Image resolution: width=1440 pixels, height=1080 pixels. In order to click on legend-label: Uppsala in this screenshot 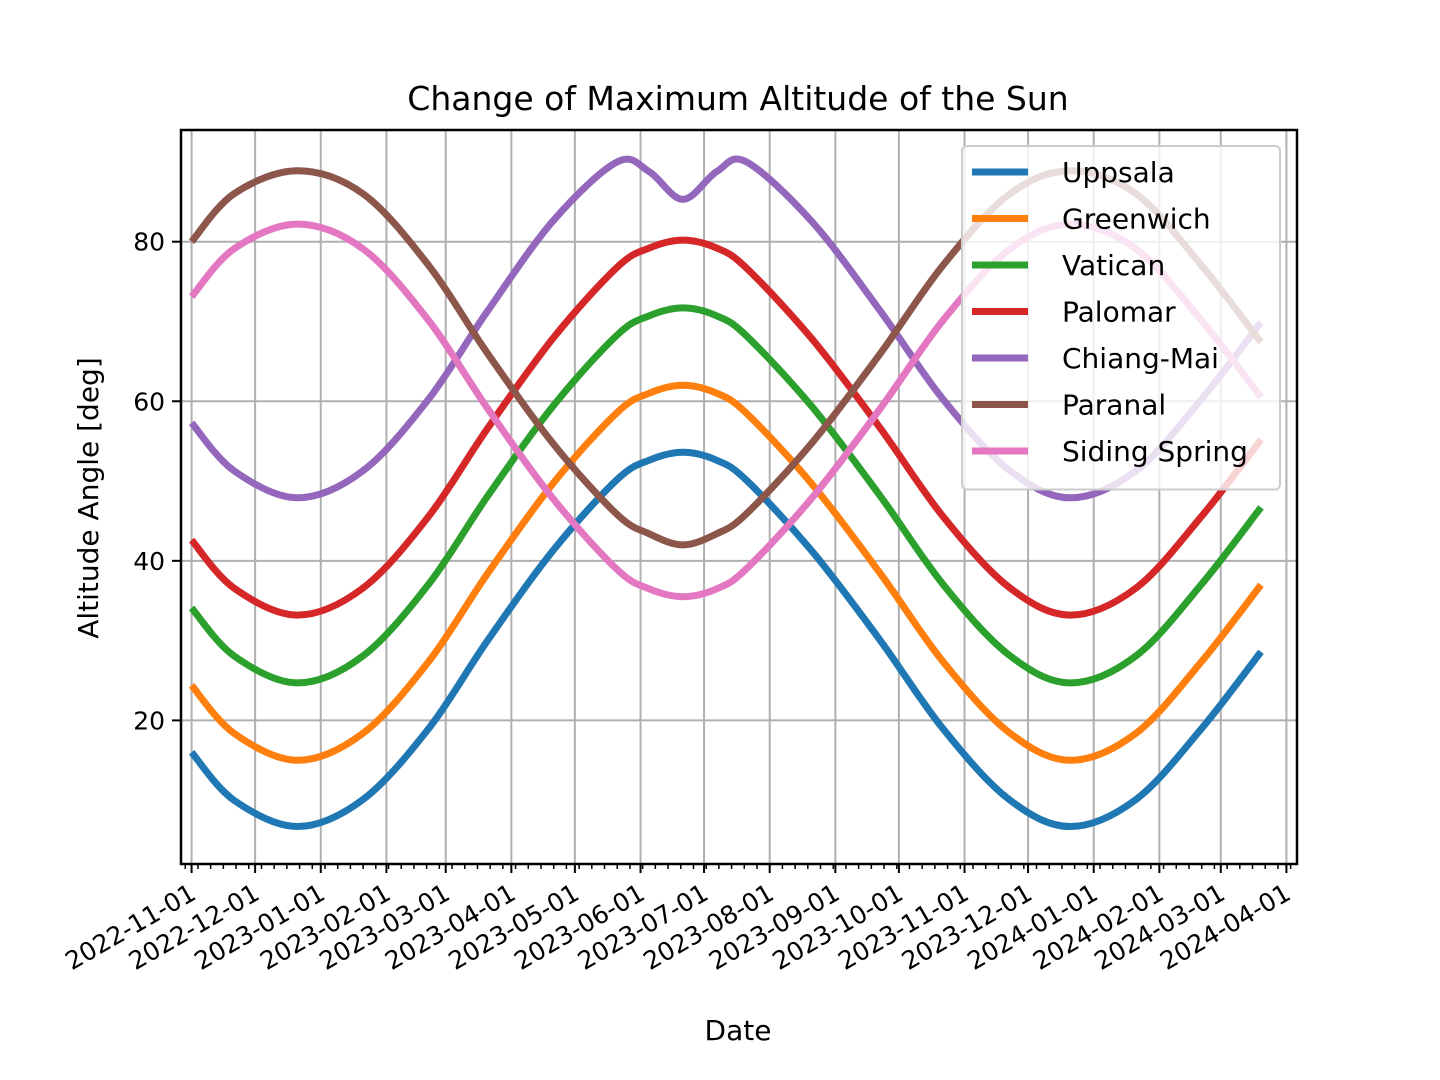, I will do `click(1118, 172)`.